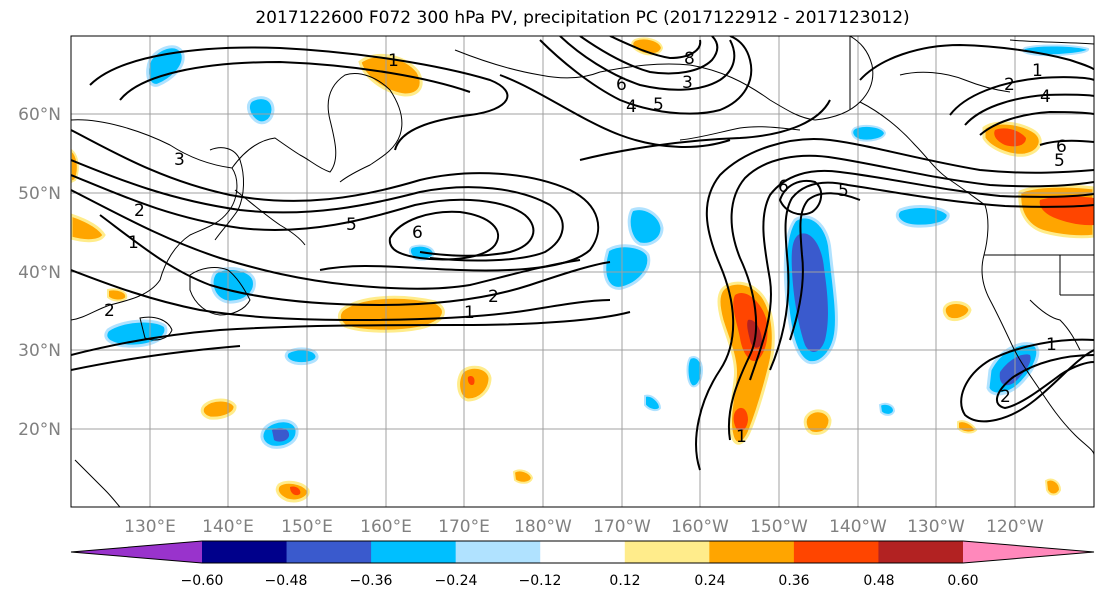  What do you see at coordinates (543, 527) in the screenshot?
I see `lon-label: 180°W` at bounding box center [543, 527].